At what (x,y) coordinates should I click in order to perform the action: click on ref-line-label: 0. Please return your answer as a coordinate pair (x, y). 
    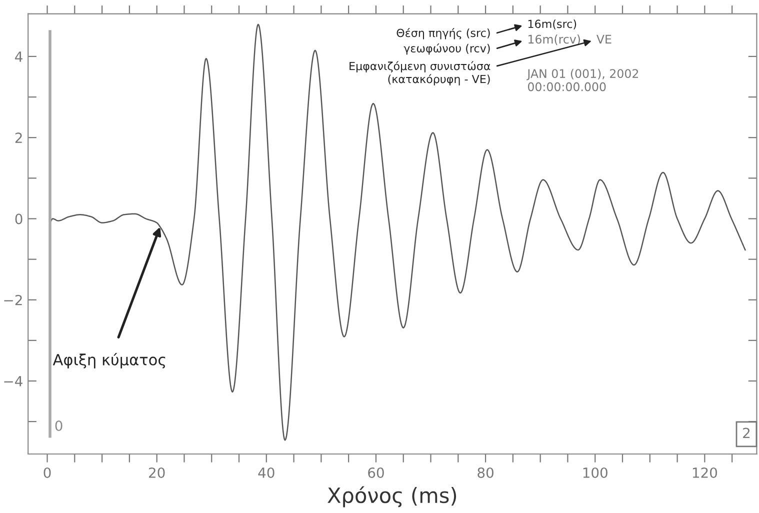
    Looking at the image, I should click on (58, 426).